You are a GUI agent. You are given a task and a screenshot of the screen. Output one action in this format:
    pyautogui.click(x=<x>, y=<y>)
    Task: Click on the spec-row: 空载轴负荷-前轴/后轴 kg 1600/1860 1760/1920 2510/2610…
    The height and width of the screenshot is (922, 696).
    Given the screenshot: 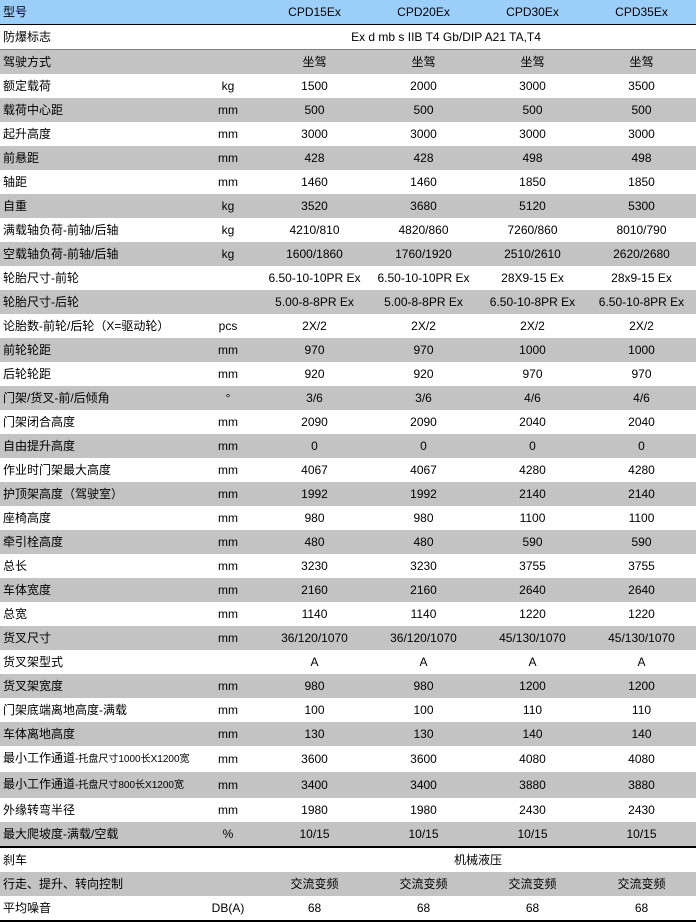 What is the action you would take?
    pyautogui.click(x=348, y=254)
    